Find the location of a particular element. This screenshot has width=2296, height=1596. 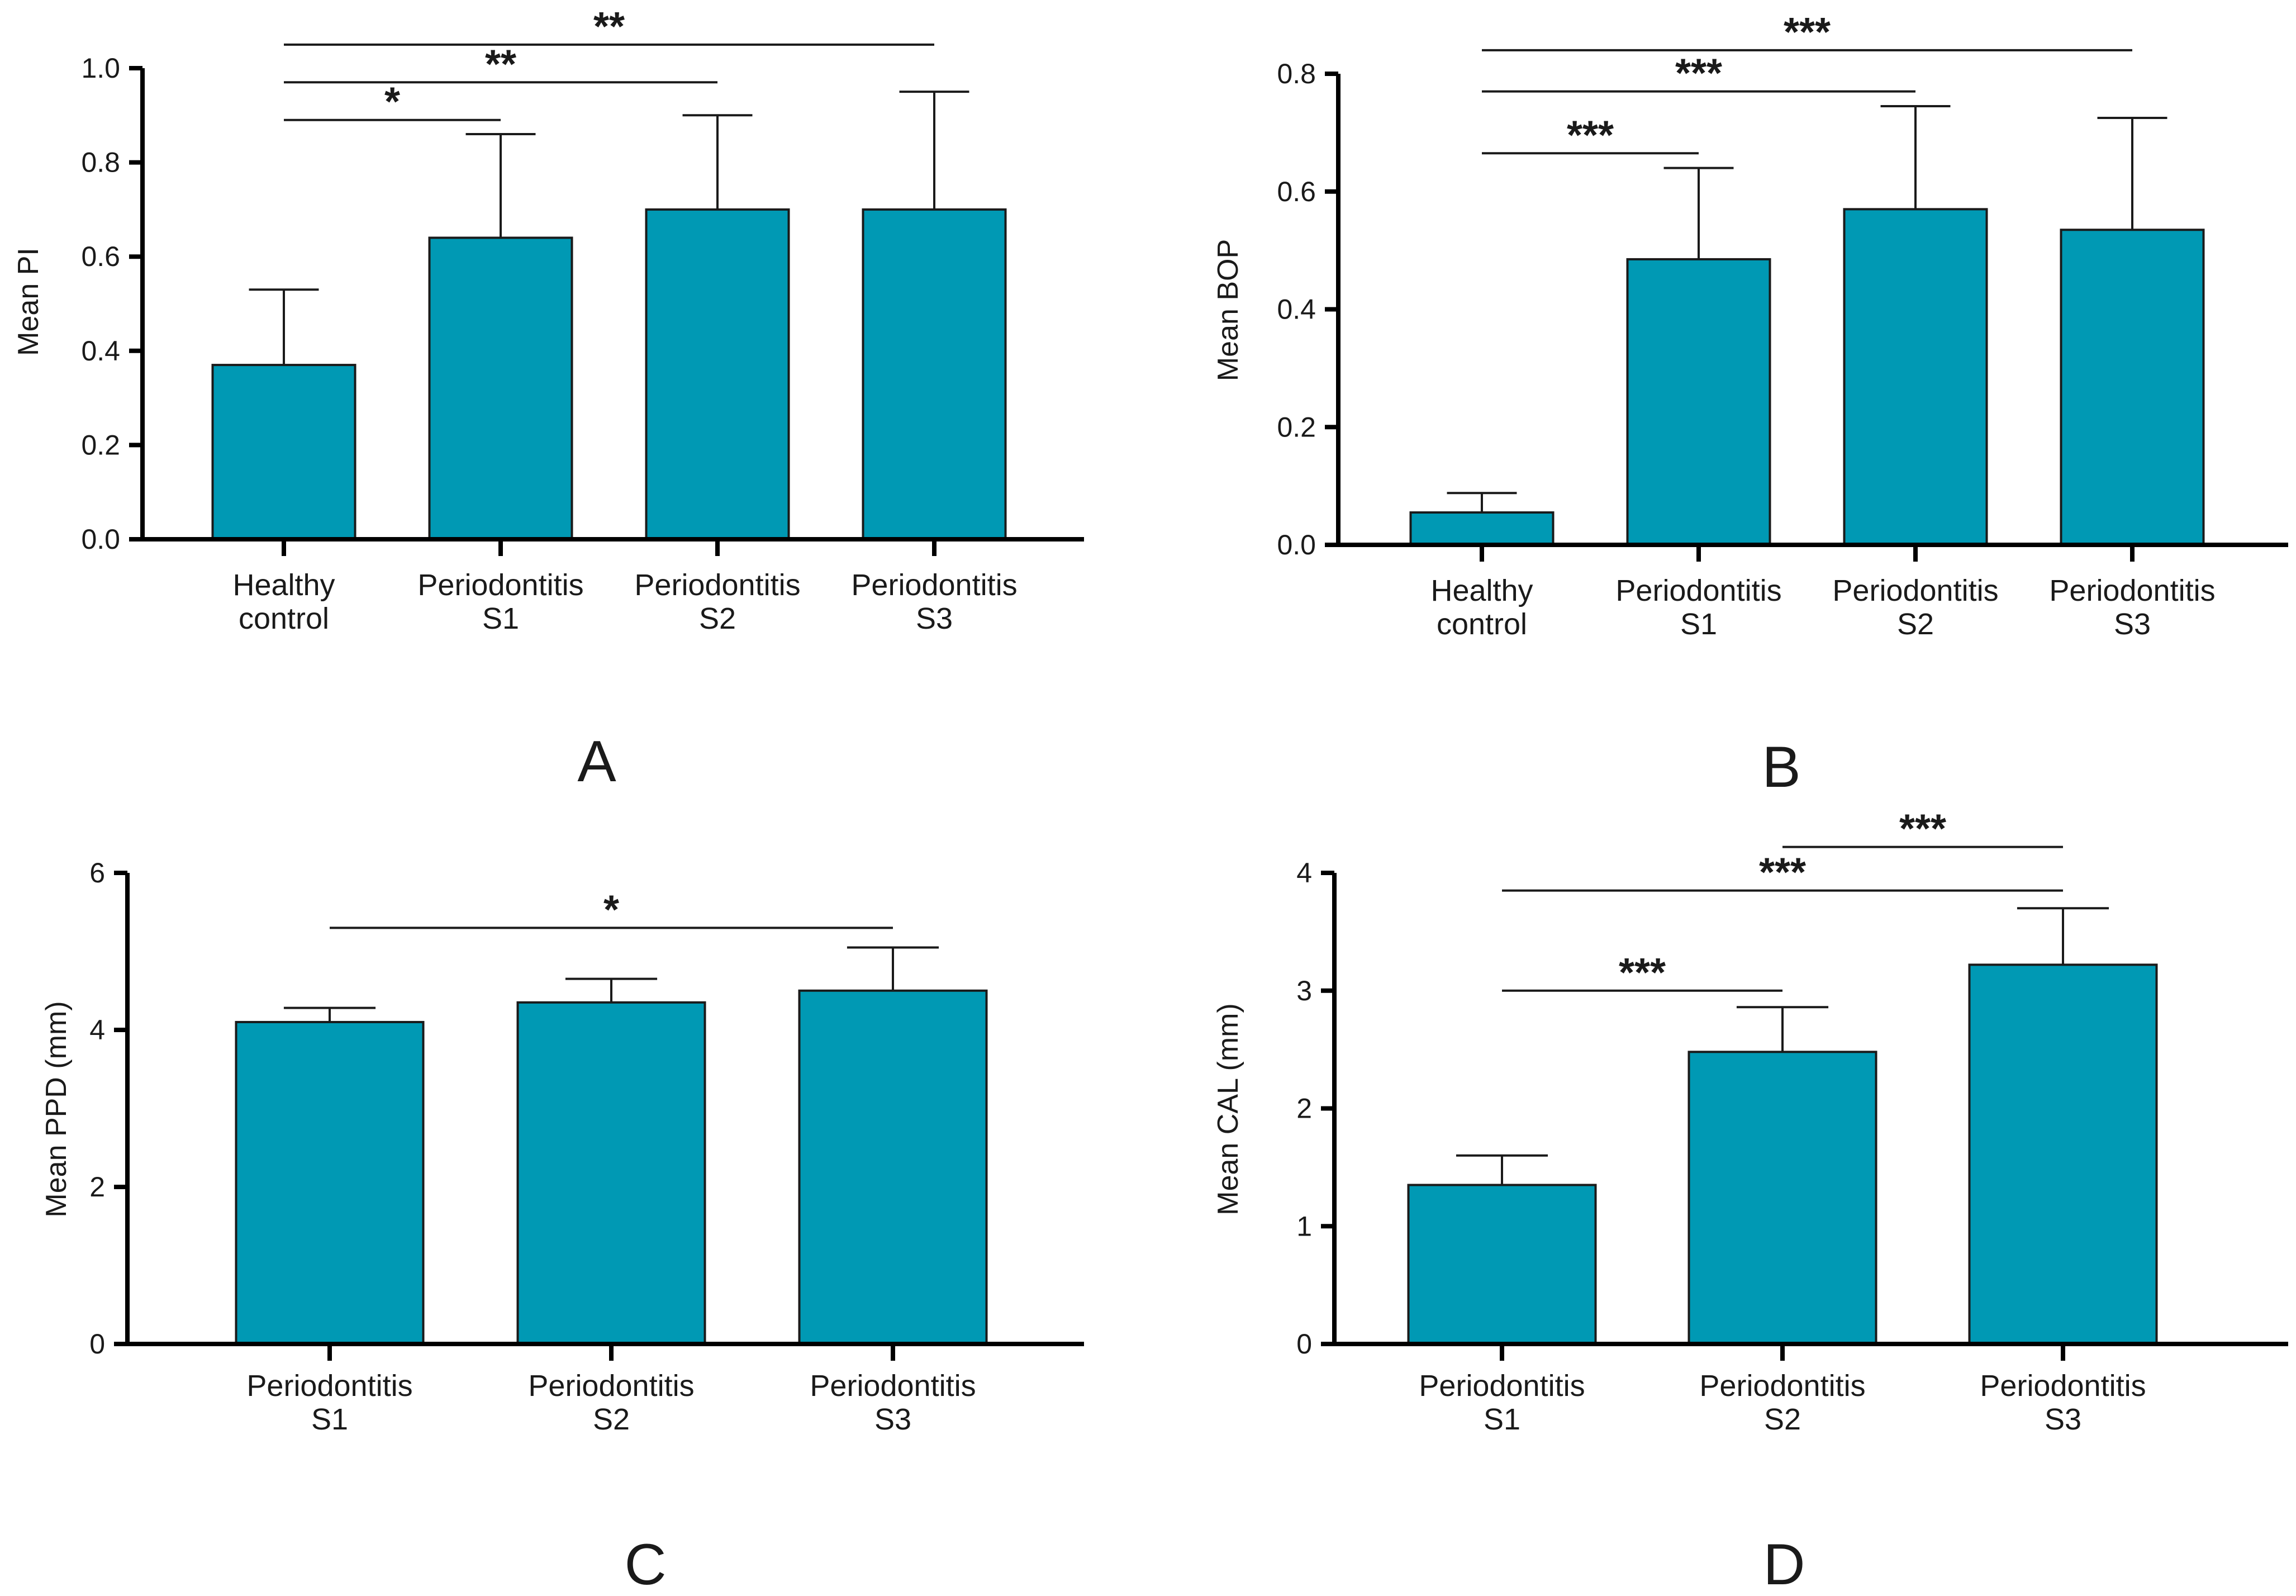

y-axis-label: Mean PI is located at coordinates (28, 302).